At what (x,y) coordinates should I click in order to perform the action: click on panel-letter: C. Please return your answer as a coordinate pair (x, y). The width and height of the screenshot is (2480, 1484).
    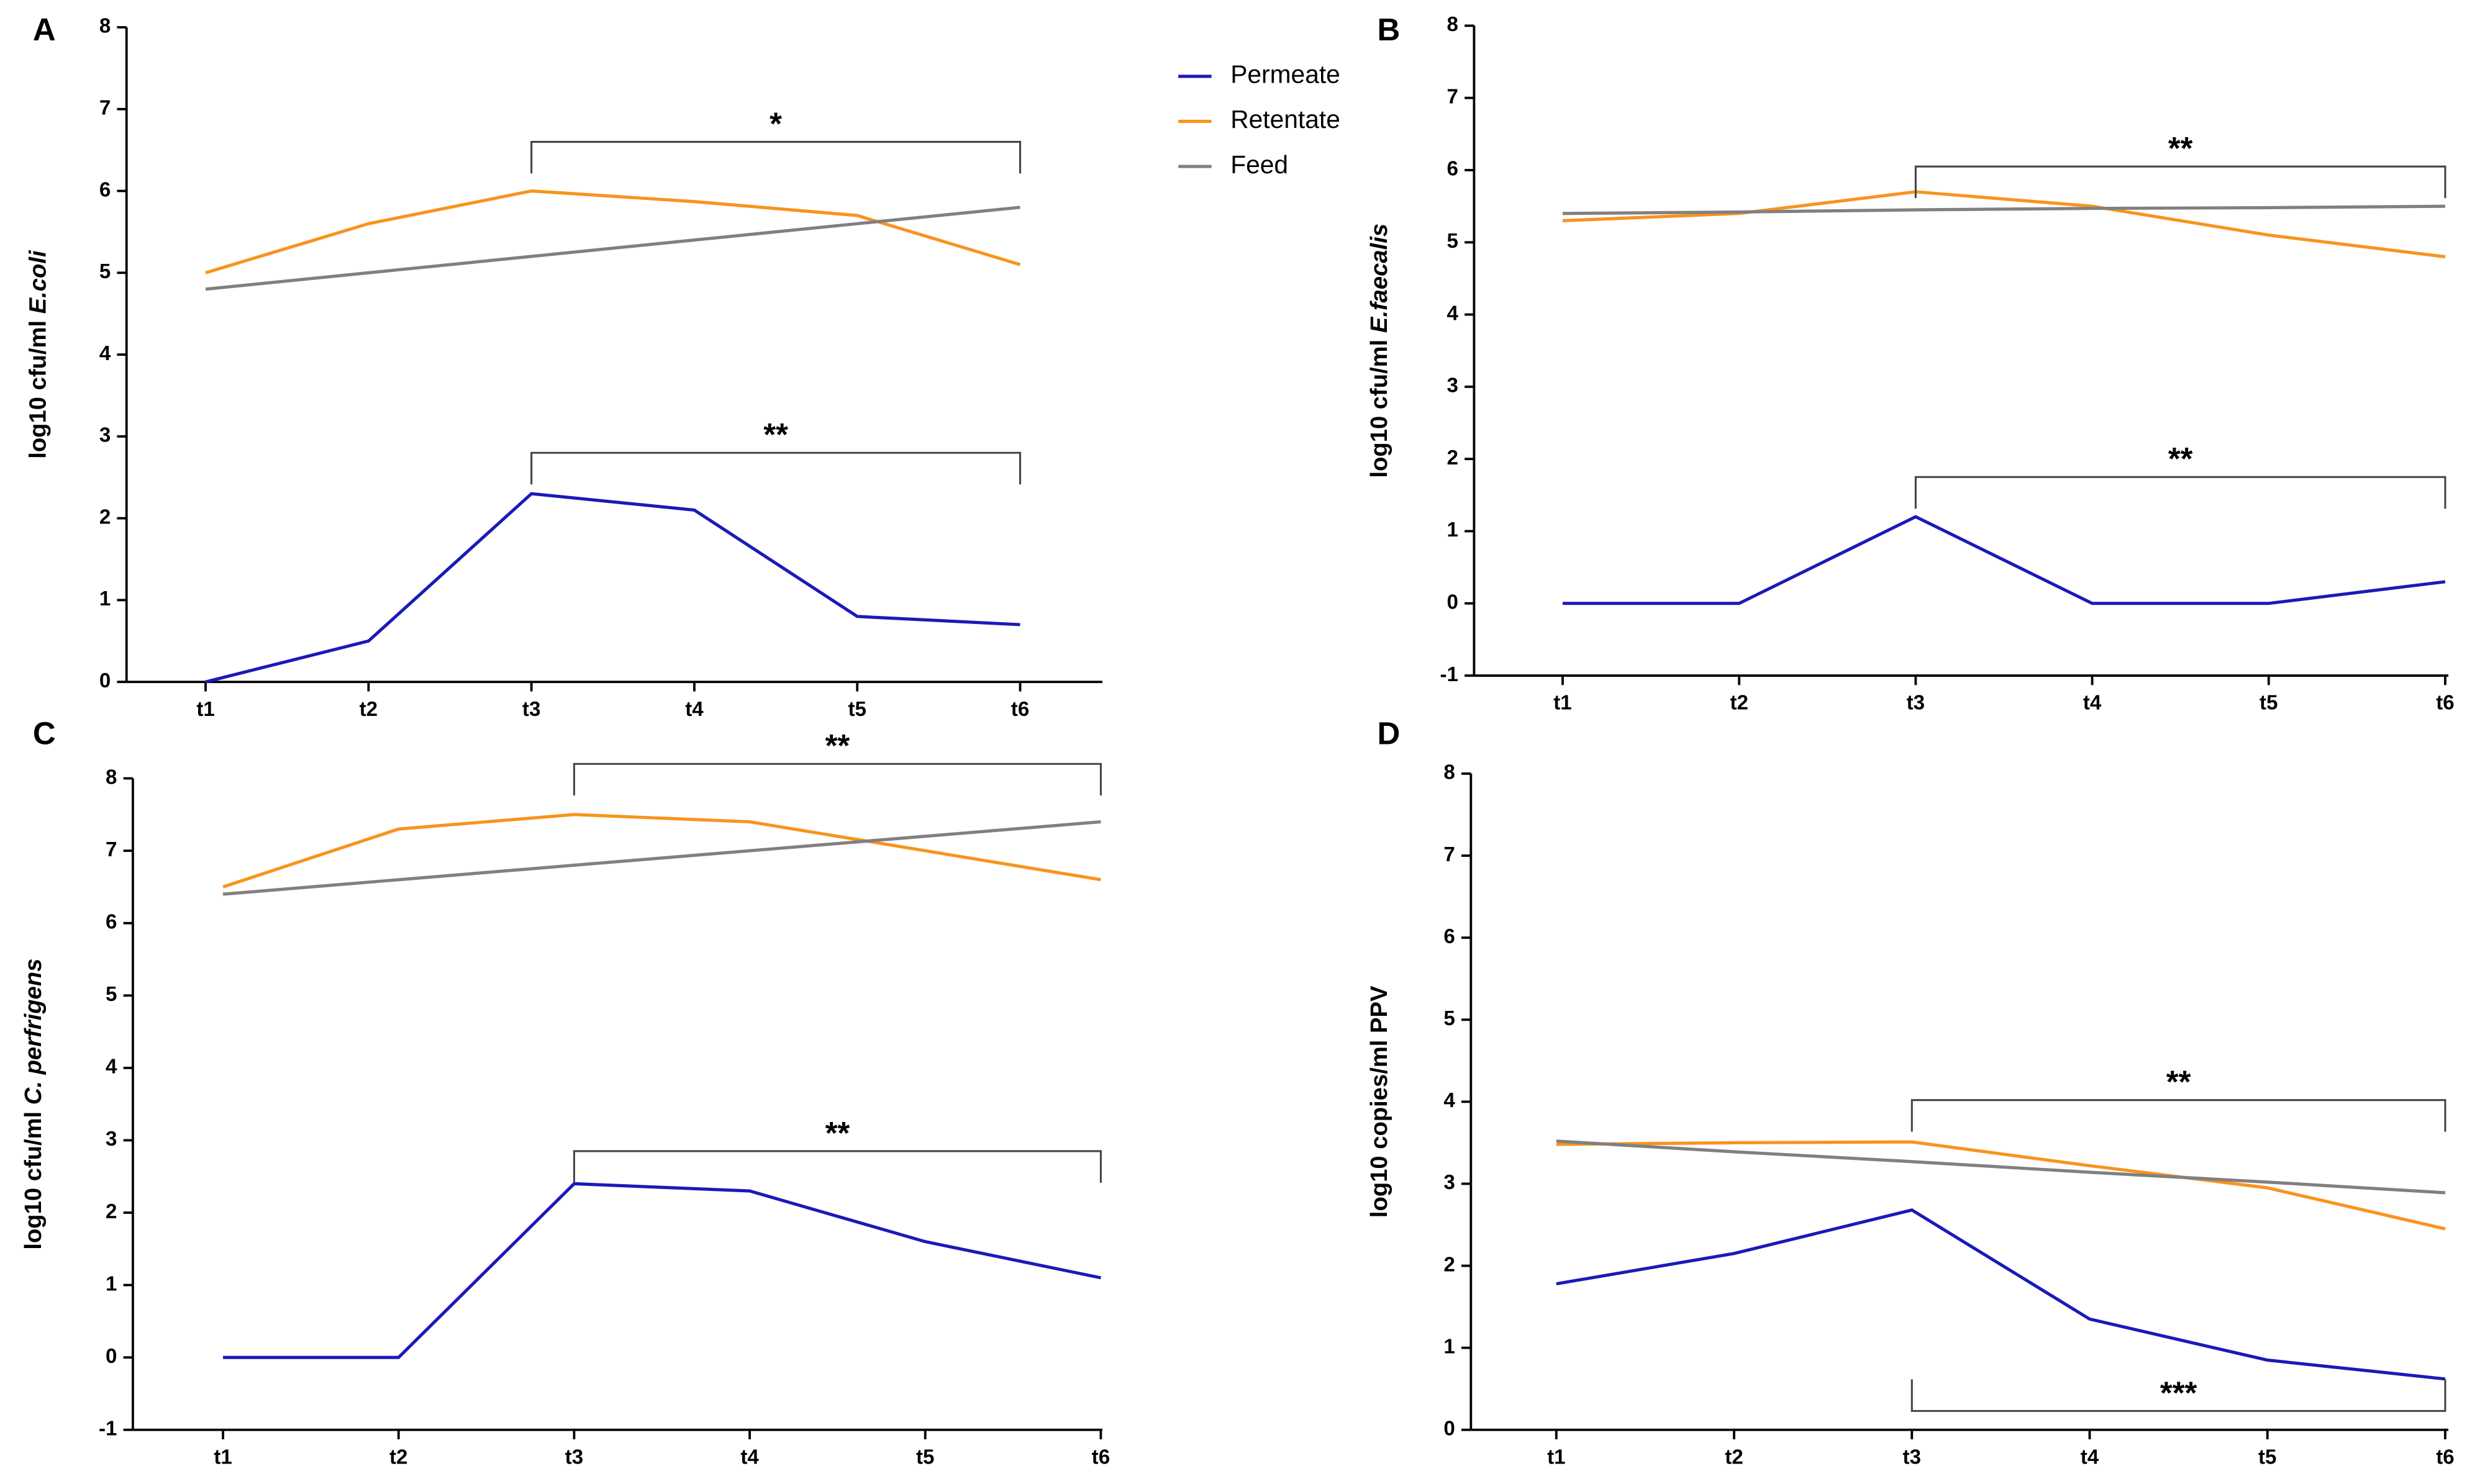
    Looking at the image, I should click on (44, 733).